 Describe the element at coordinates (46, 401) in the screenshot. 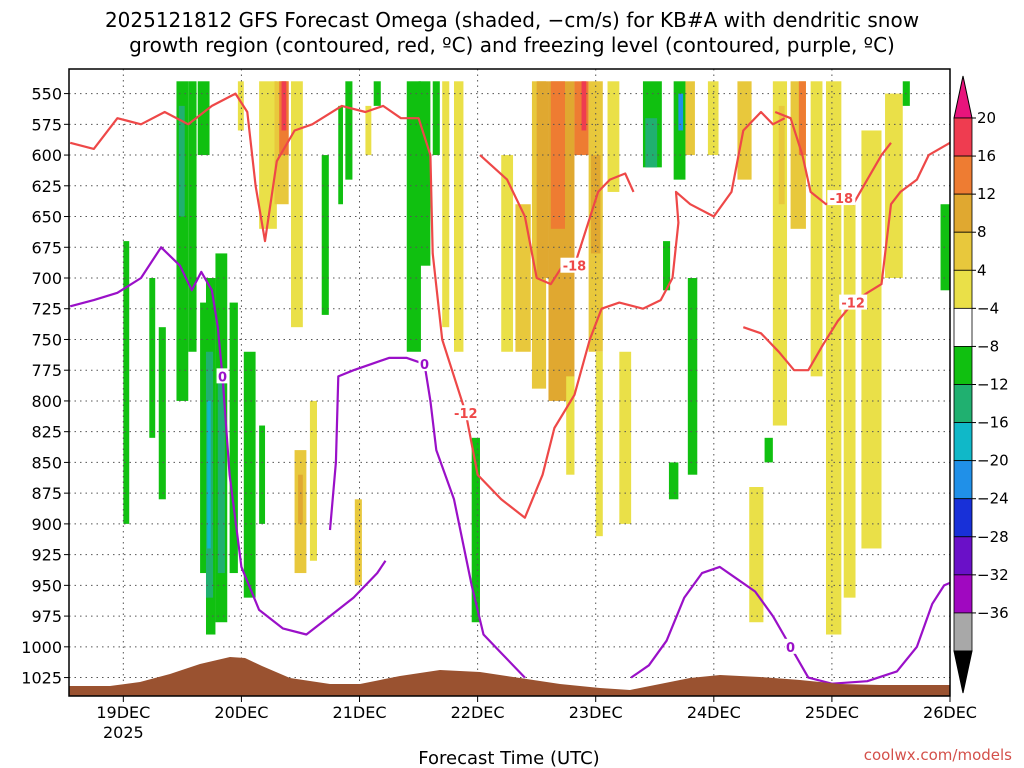

I see `y-tick-label-800: 800` at that location.